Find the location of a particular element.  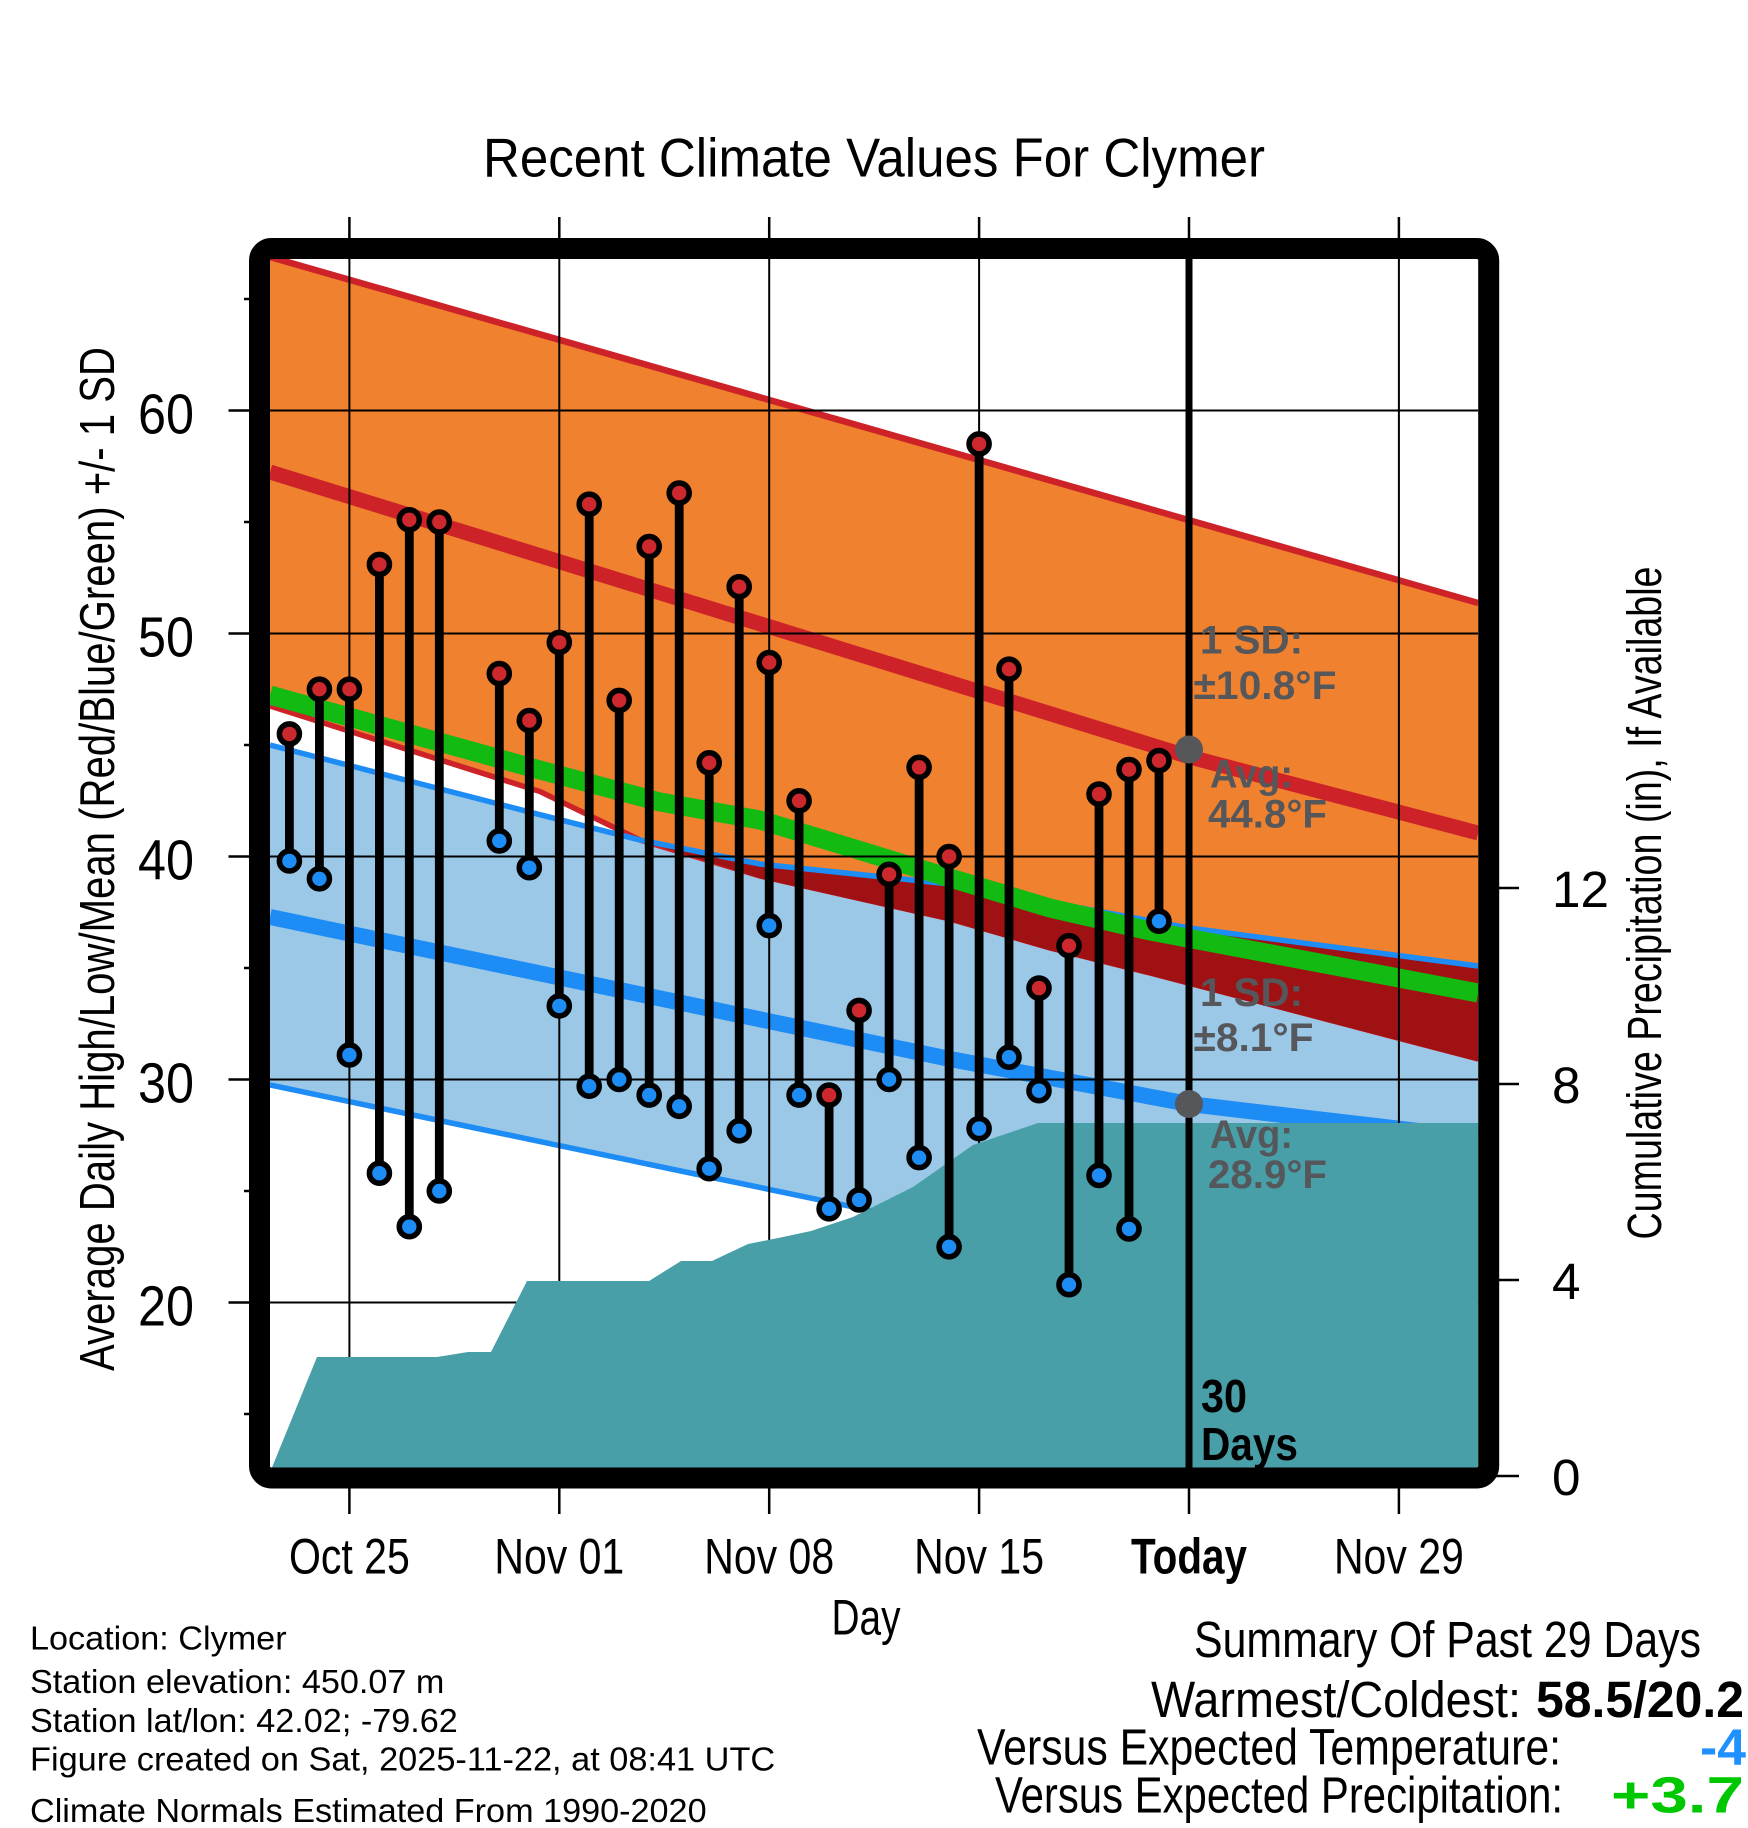

svg-text: 58.5/20.2 is located at coordinates (1640, 1699).